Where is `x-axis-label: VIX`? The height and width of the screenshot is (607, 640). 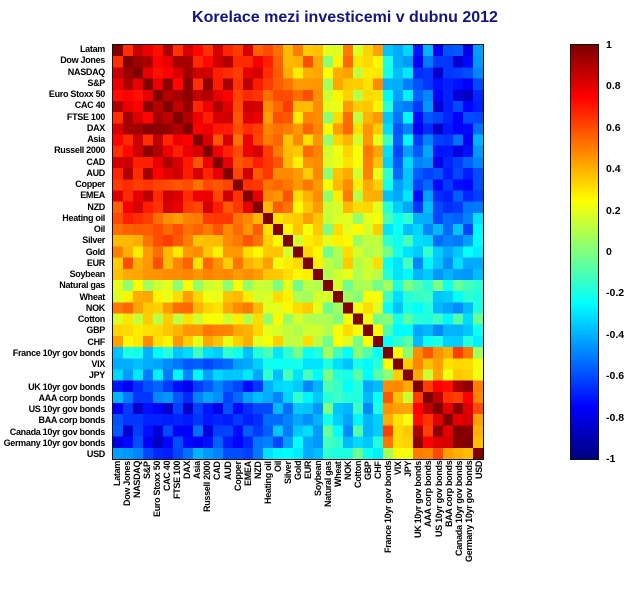
x-axis-label: VIX is located at coordinates (398, 468).